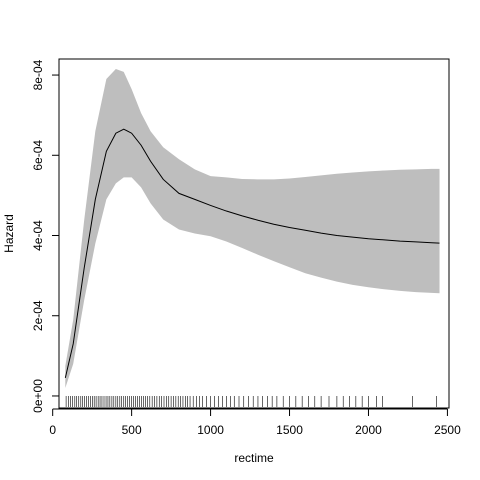  Describe the element at coordinates (132, 430) in the screenshot. I see `x-tick-label: 500` at that location.